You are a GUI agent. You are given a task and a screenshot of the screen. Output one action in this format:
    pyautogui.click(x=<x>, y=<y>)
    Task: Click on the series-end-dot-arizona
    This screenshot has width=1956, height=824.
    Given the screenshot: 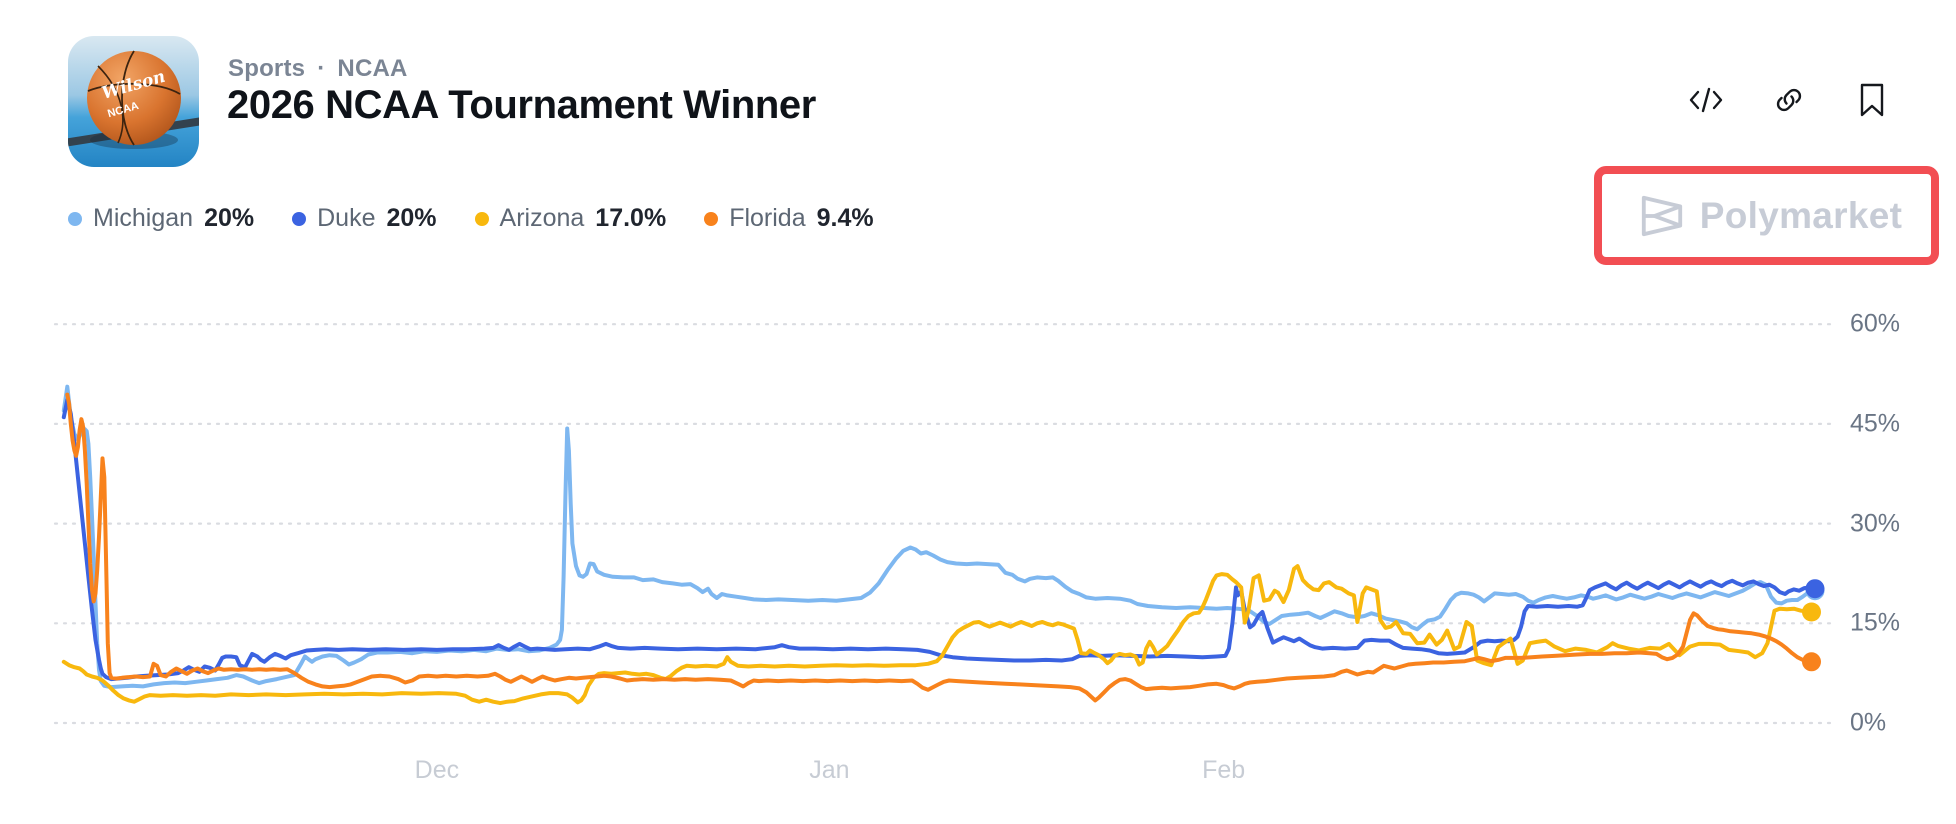 What is the action you would take?
    pyautogui.click(x=1811, y=612)
    